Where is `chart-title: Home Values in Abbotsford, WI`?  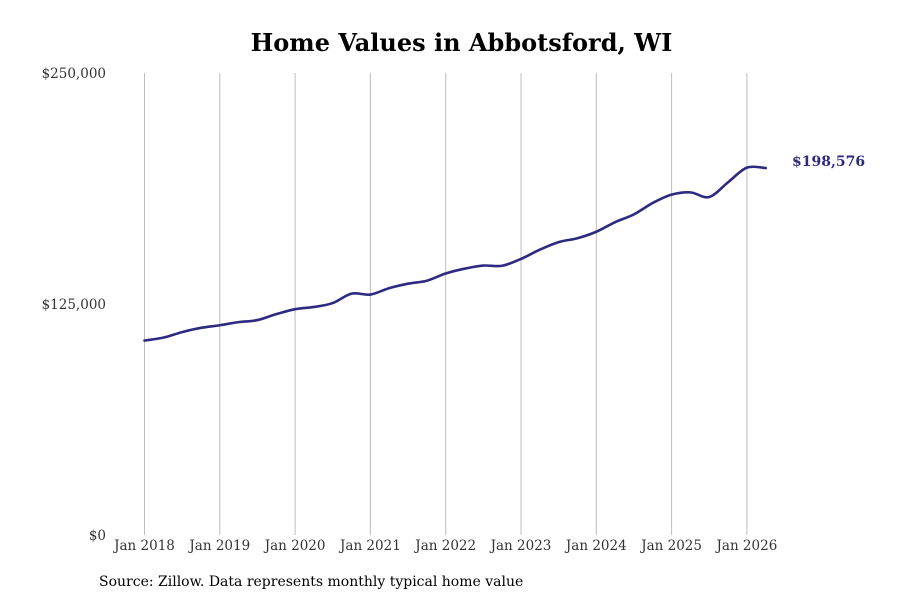 chart-title: Home Values in Abbotsford, WI is located at coordinates (461, 42).